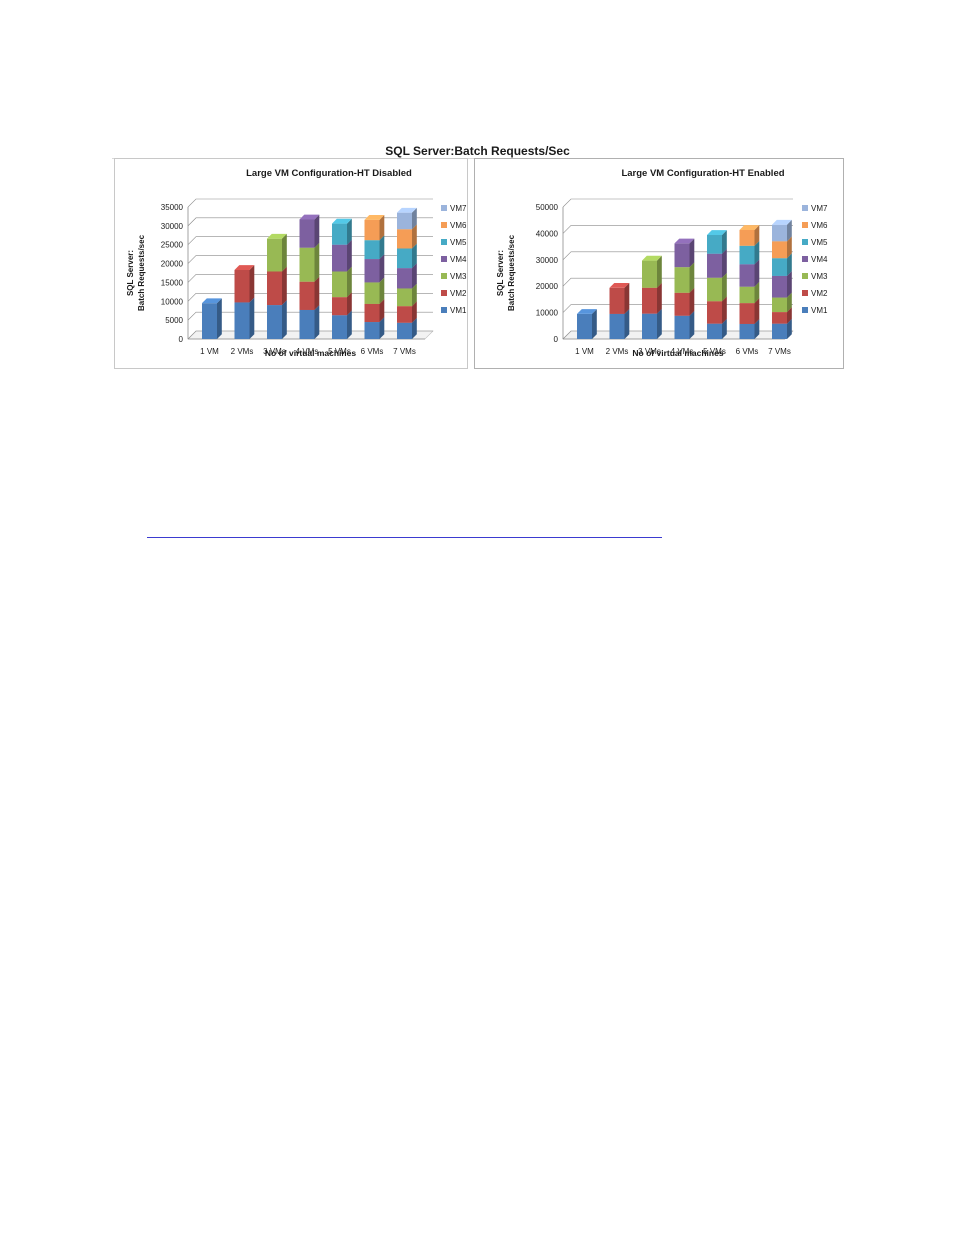  I want to click on y-tick-label: 30000, so click(547, 260).